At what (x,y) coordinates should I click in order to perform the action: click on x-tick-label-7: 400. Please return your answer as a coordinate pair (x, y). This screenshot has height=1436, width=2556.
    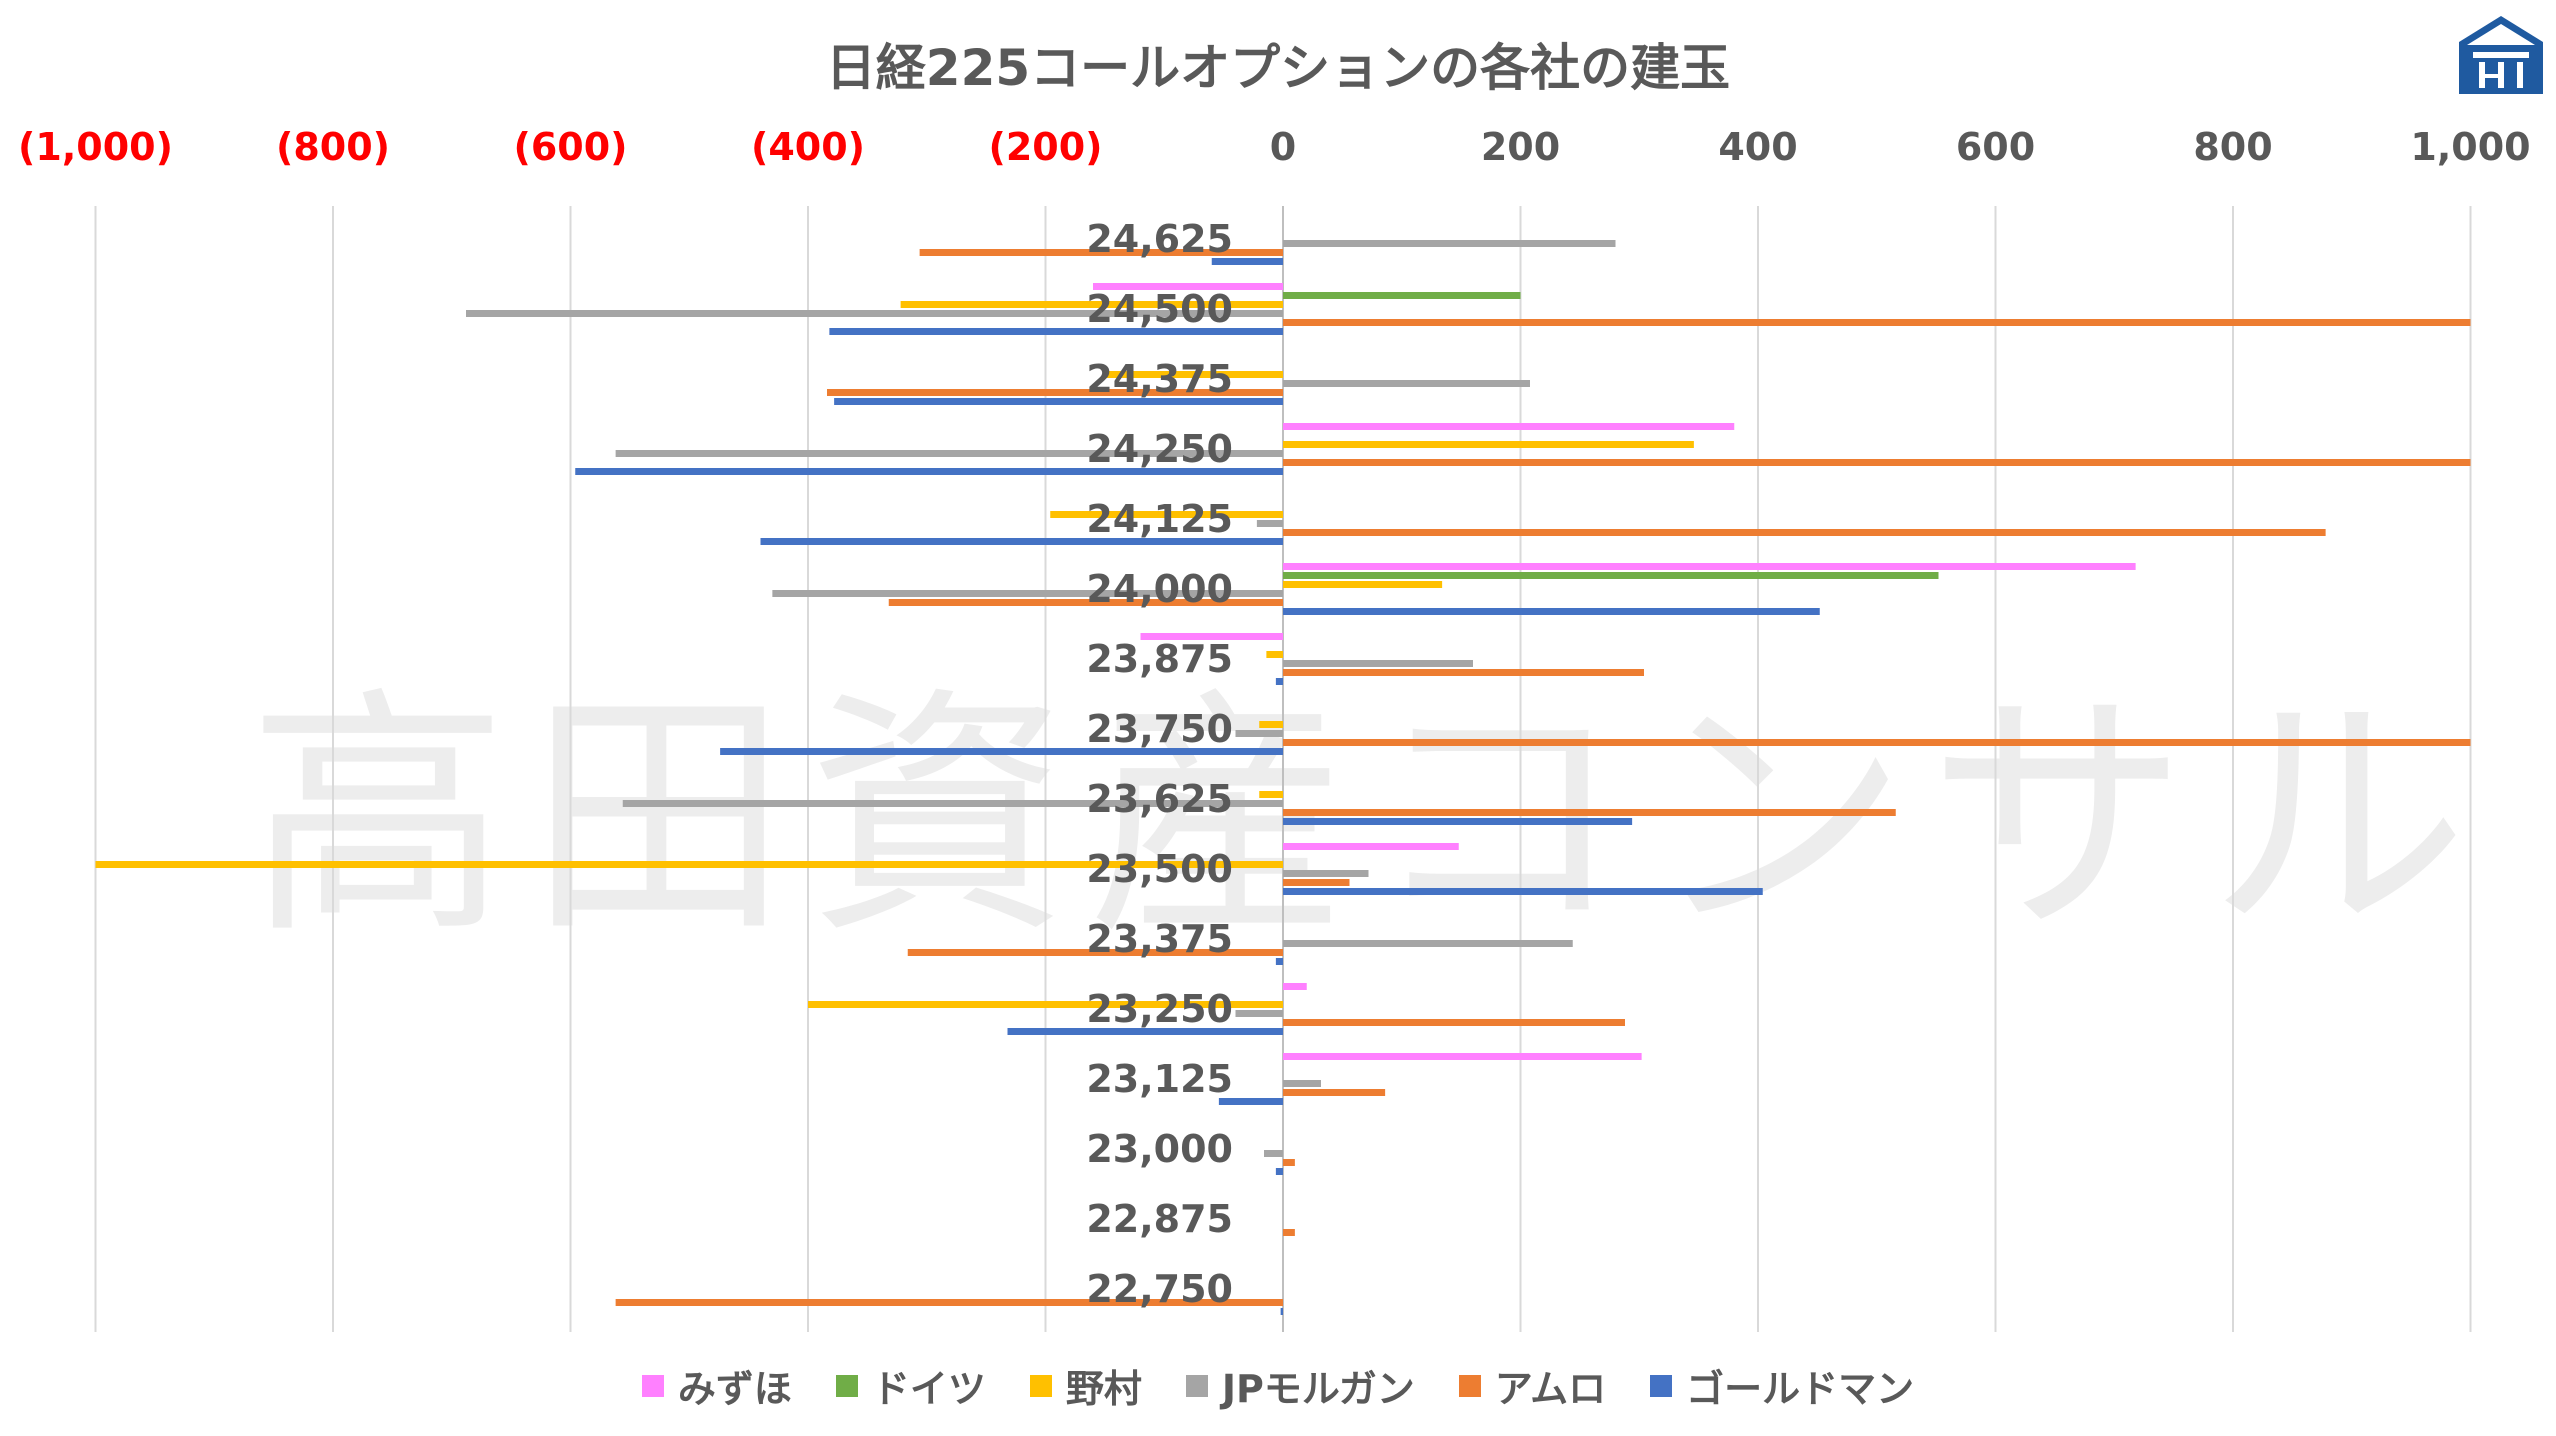
    Looking at the image, I should click on (1757, 147).